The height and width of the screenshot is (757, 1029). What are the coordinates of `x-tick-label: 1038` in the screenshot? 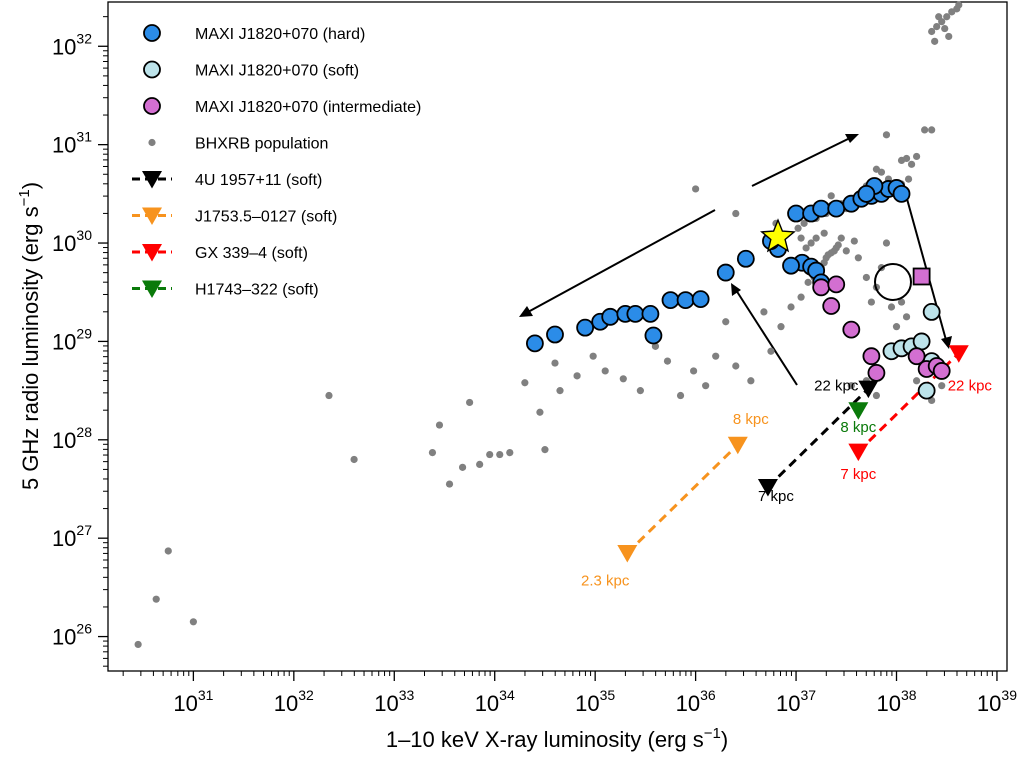 It's located at (896, 701).